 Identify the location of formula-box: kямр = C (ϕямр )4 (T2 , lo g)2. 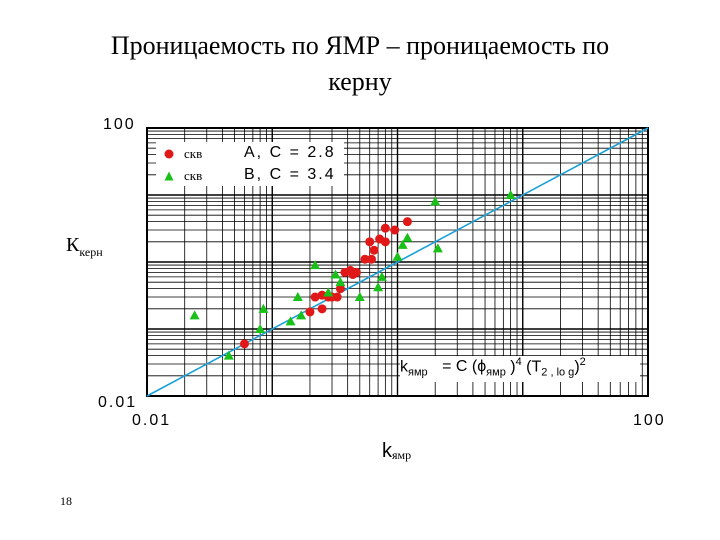
(520, 369).